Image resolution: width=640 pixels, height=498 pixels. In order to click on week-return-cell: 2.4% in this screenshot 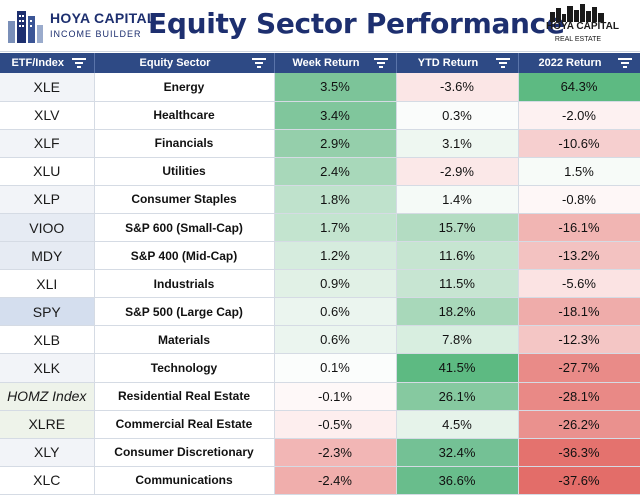, I will do `click(335, 171)`.